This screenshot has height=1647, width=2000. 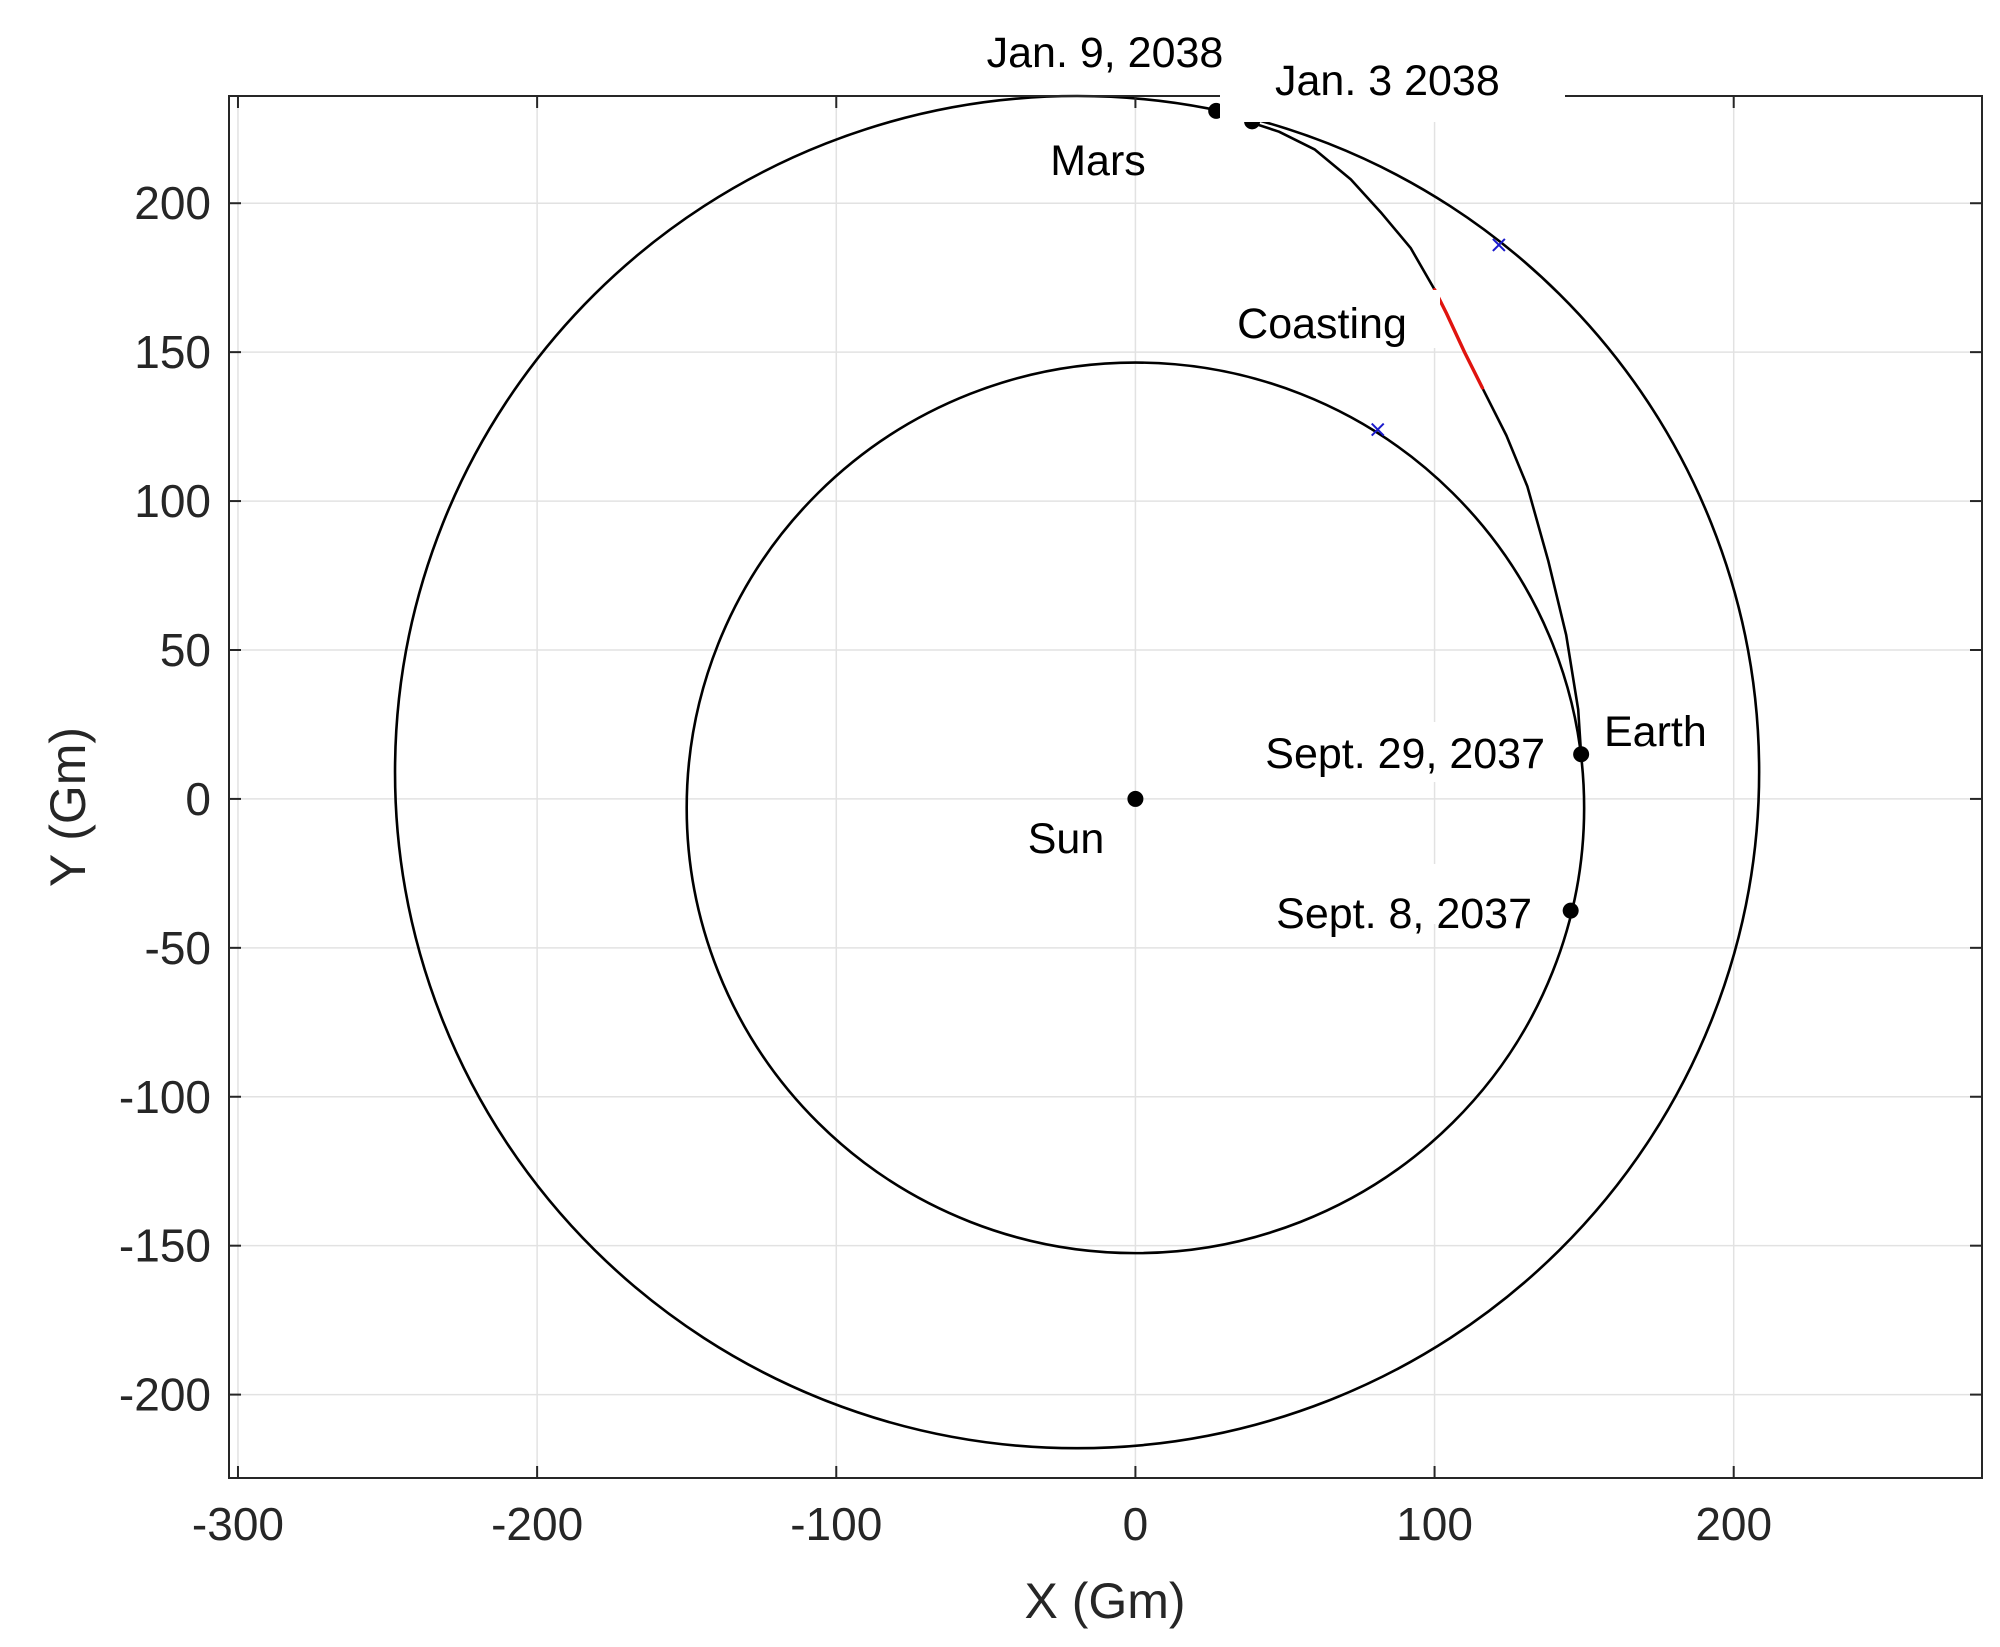 What do you see at coordinates (1434, 1524) in the screenshot?
I see `x-tick-label: 100` at bounding box center [1434, 1524].